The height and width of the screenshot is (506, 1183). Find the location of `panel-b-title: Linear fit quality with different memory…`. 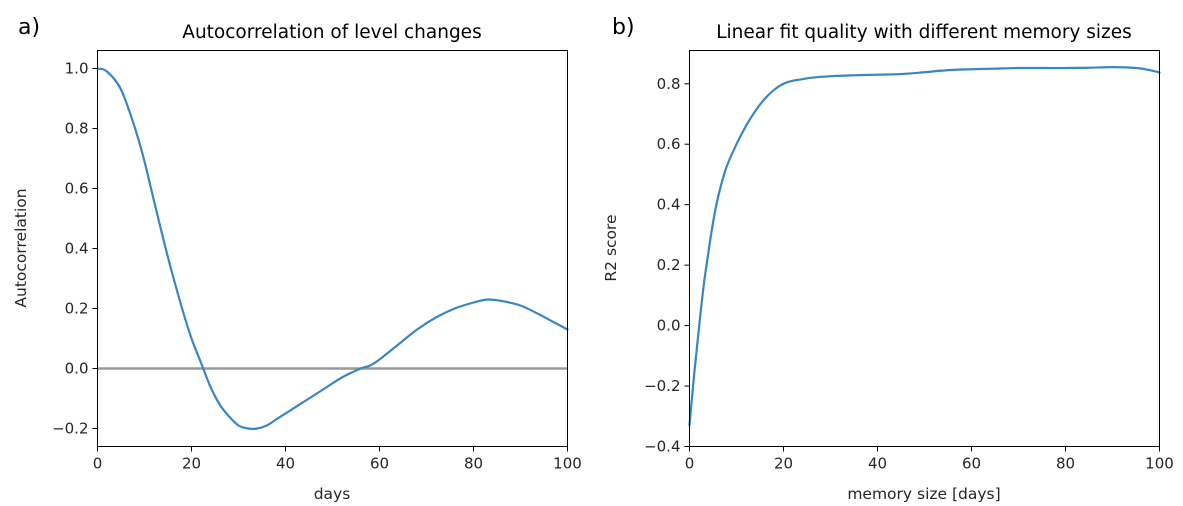

panel-b-title: Linear fit quality with different memory… is located at coordinates (924, 32).